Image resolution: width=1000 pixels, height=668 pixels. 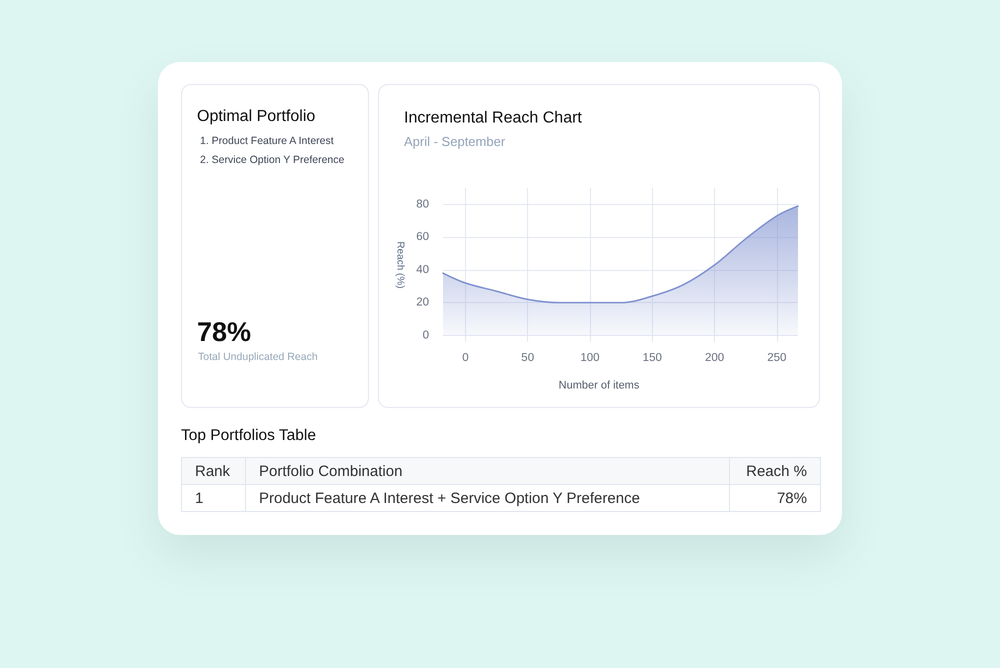 What do you see at coordinates (272, 160) in the screenshot?
I see `text: 2. Service Option Y Preference` at bounding box center [272, 160].